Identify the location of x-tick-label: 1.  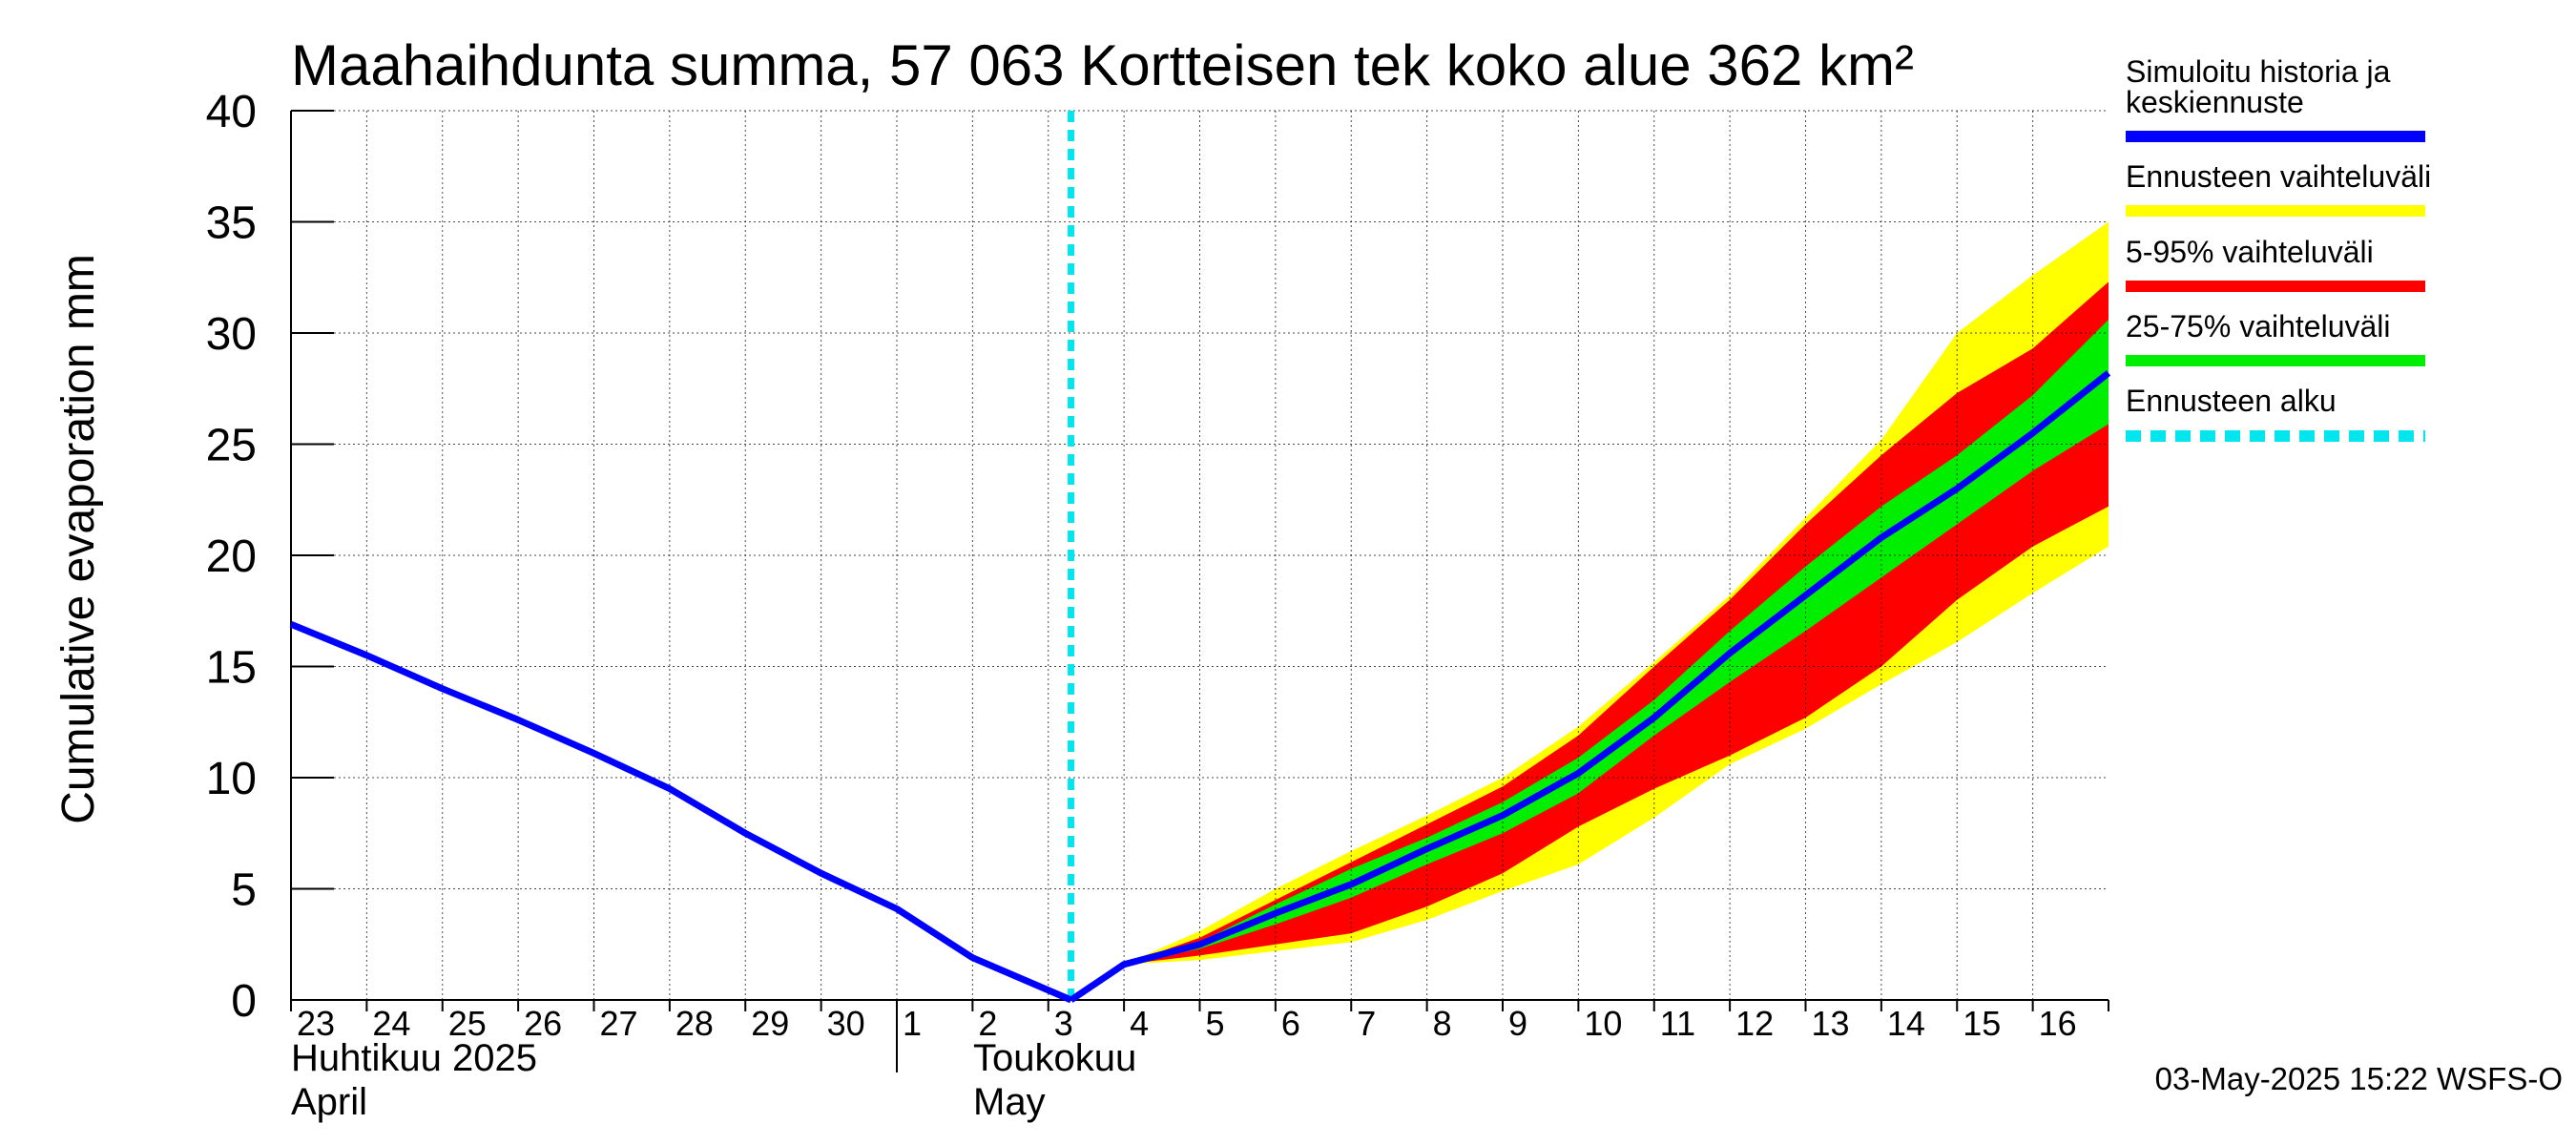
(912, 1023).